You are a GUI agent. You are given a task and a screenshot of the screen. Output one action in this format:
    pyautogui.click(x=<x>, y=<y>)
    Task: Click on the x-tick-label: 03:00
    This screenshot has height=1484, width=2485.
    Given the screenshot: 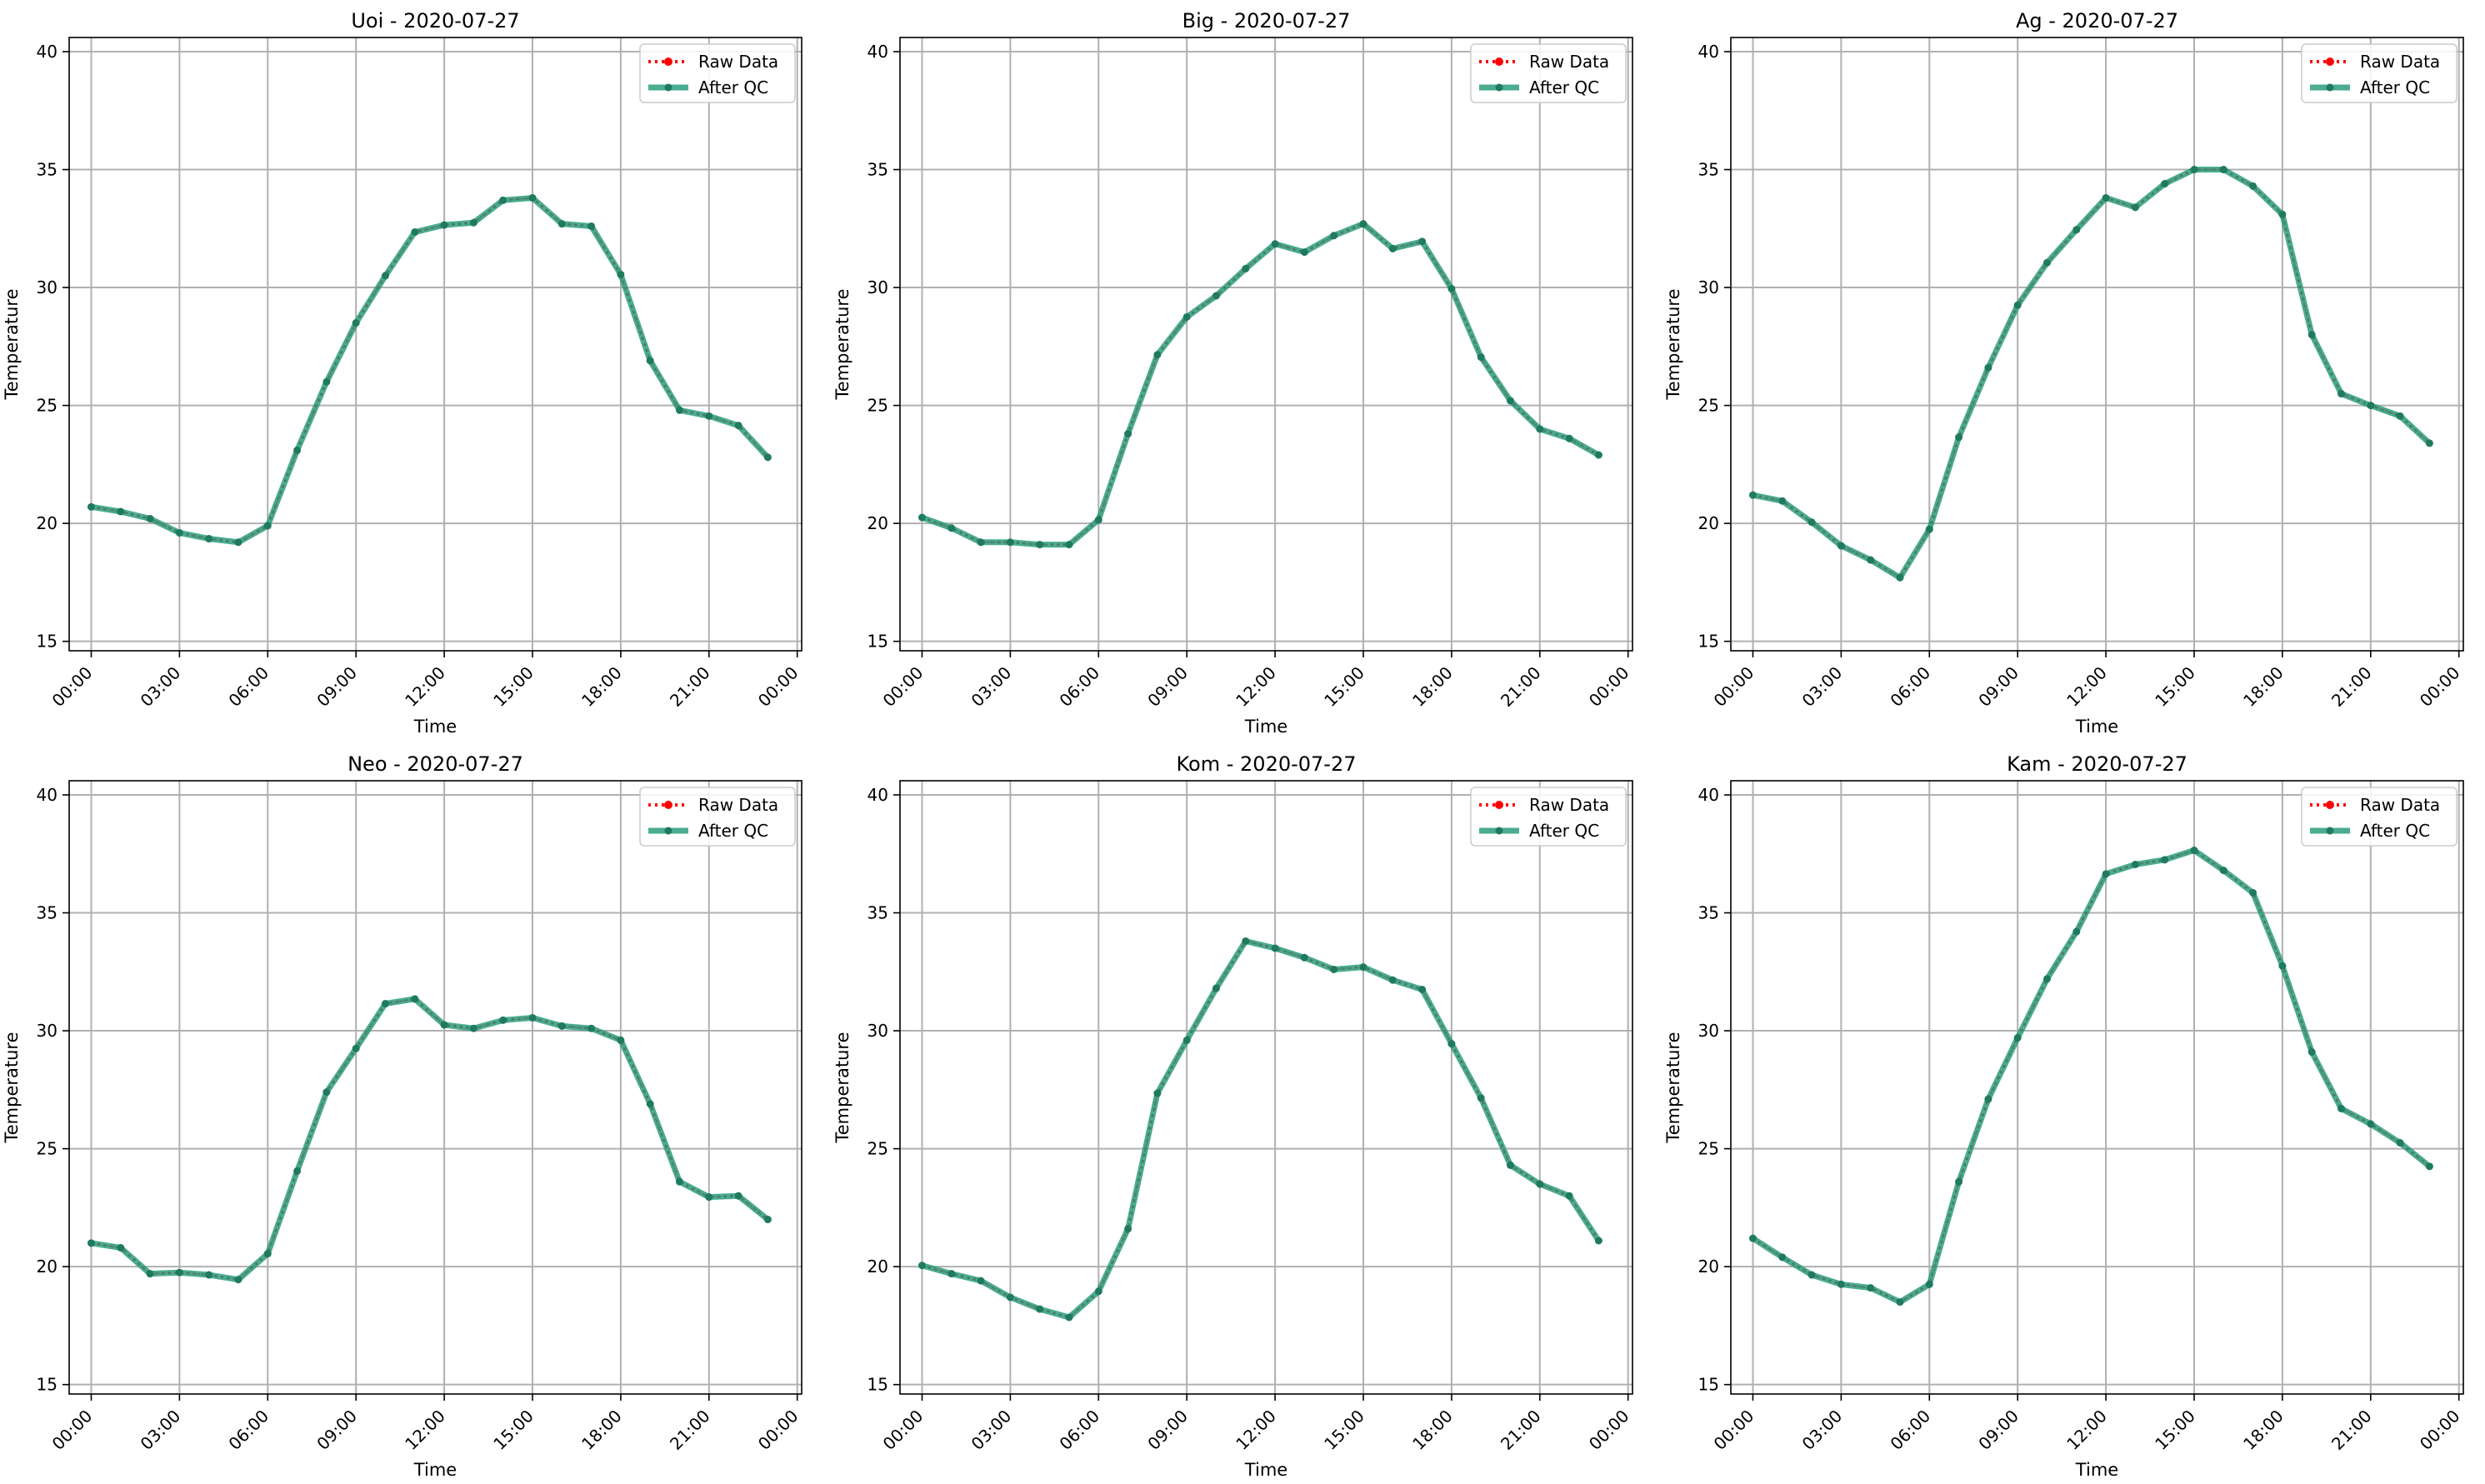 What is the action you would take?
    pyautogui.click(x=992, y=1430)
    